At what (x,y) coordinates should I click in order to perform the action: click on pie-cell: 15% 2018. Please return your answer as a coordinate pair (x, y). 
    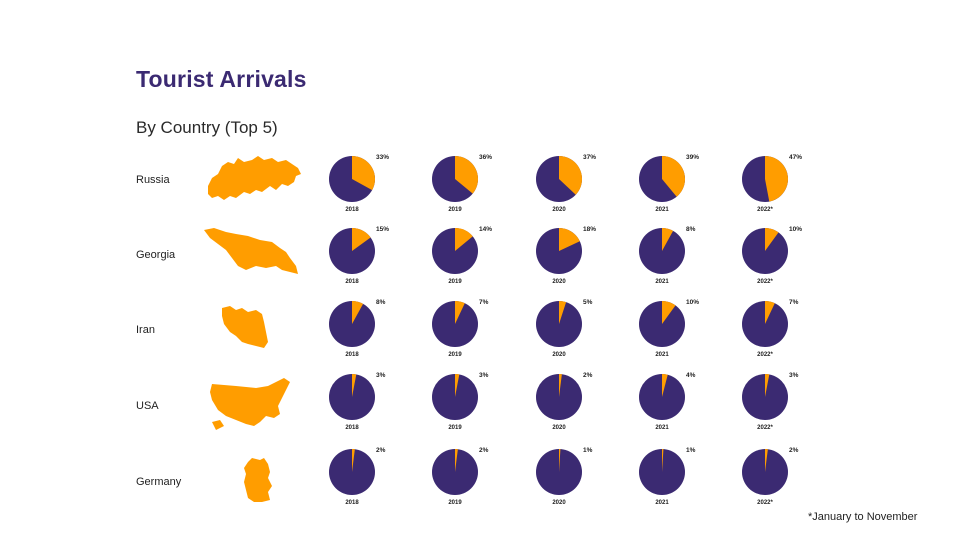
    Looking at the image, I should click on (363, 259).